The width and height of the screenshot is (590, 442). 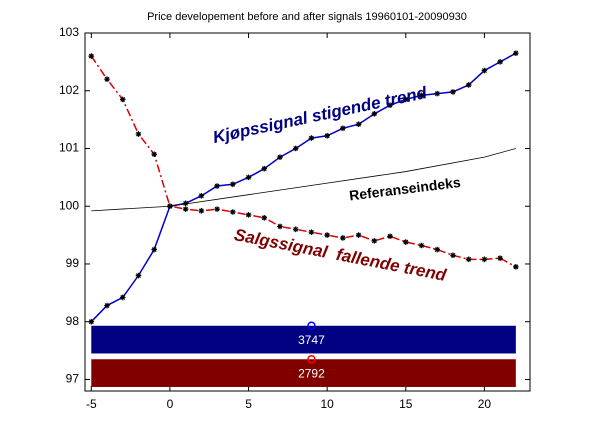 What do you see at coordinates (73, 379) in the screenshot?
I see `y-tick-label: 97` at bounding box center [73, 379].